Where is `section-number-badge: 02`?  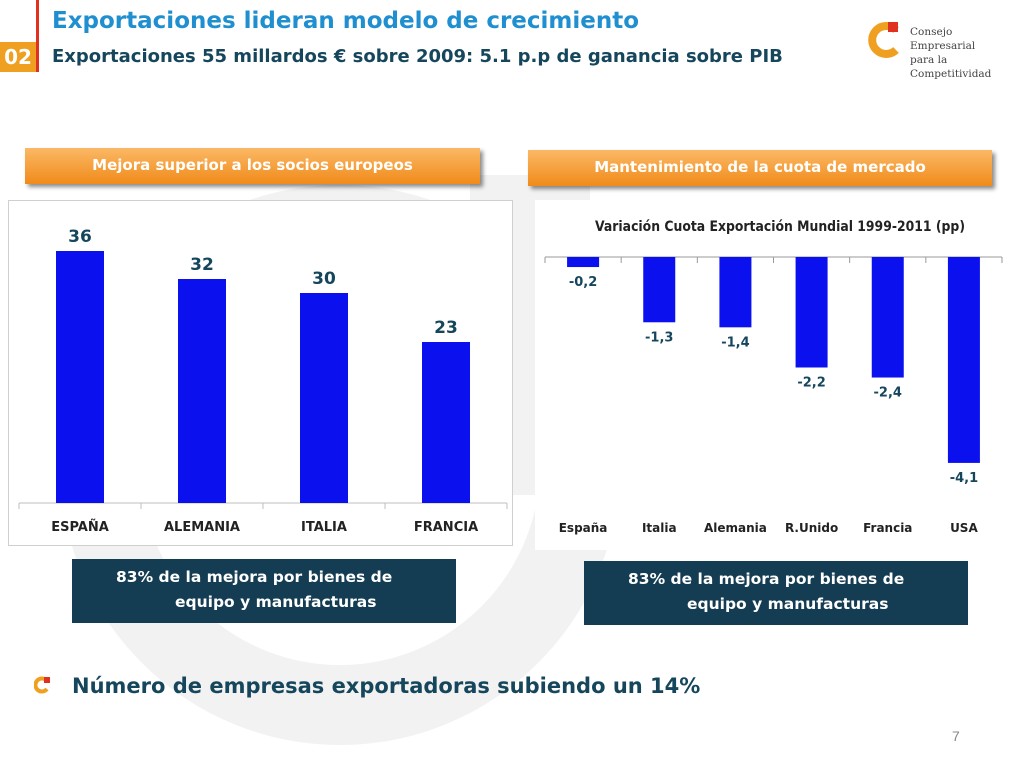
section-number-badge: 02 is located at coordinates (18, 57).